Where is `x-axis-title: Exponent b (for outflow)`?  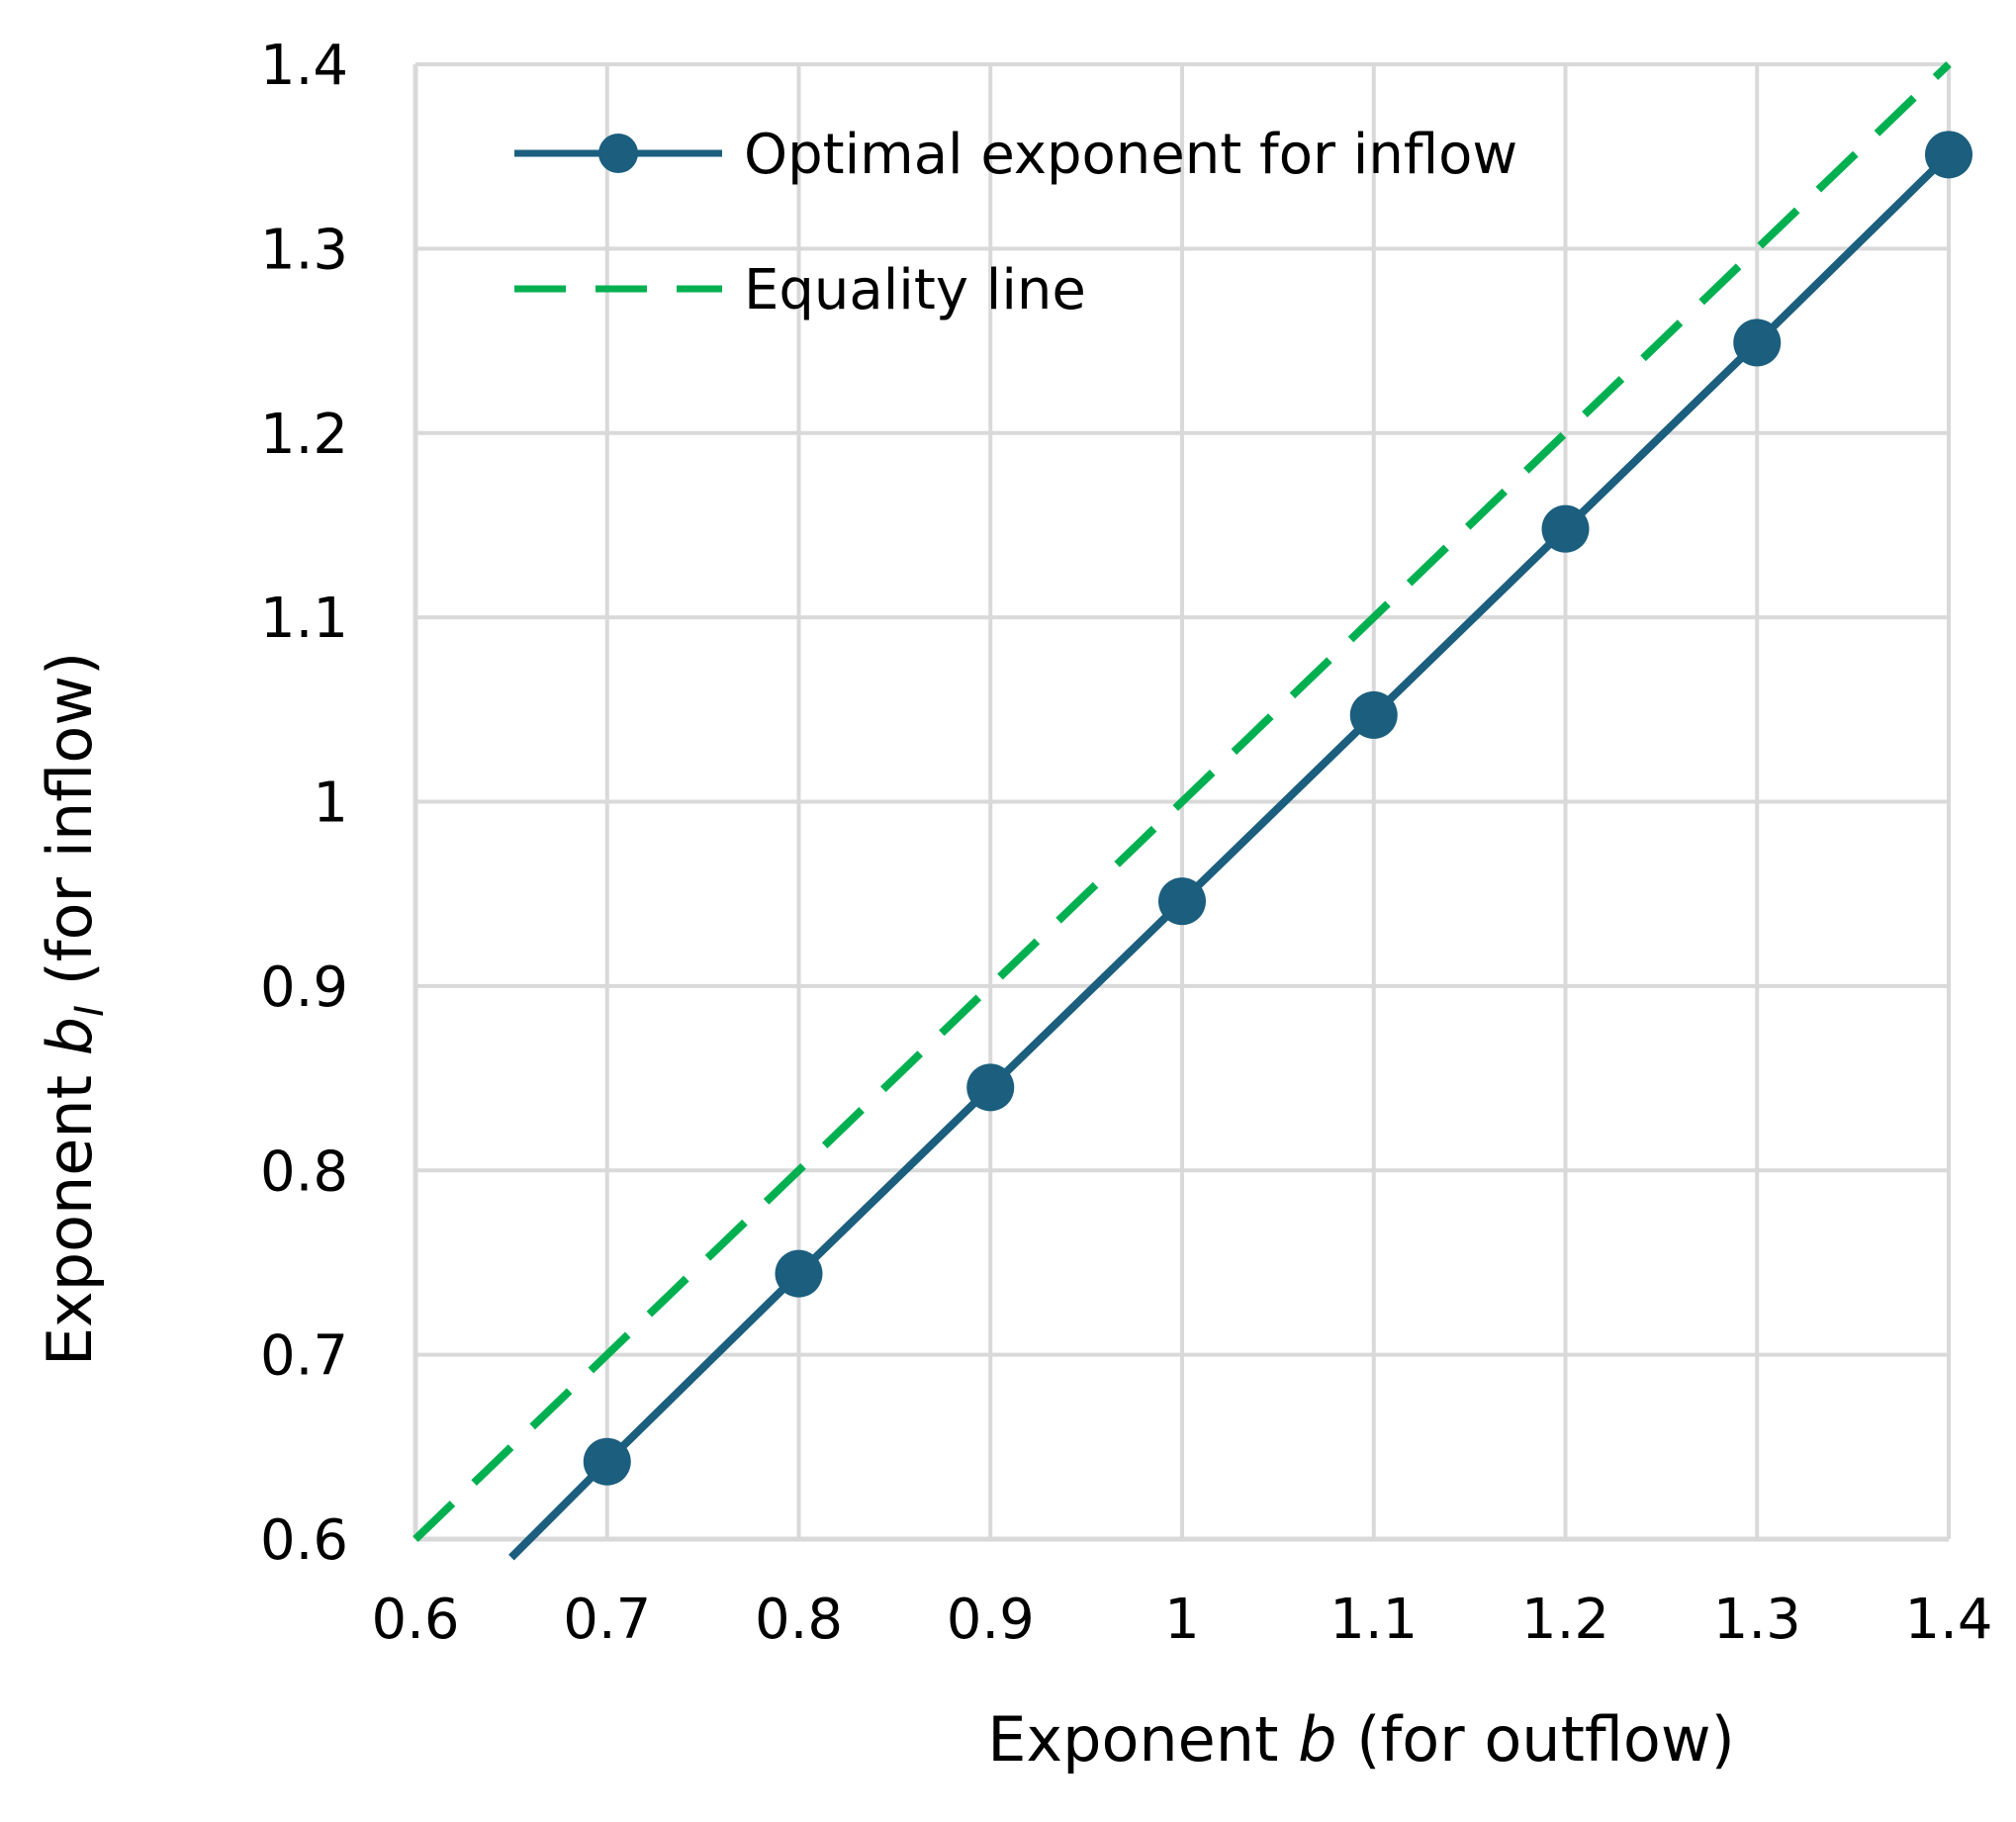
x-axis-title: Exponent b (for outflow) is located at coordinates (1361, 1739).